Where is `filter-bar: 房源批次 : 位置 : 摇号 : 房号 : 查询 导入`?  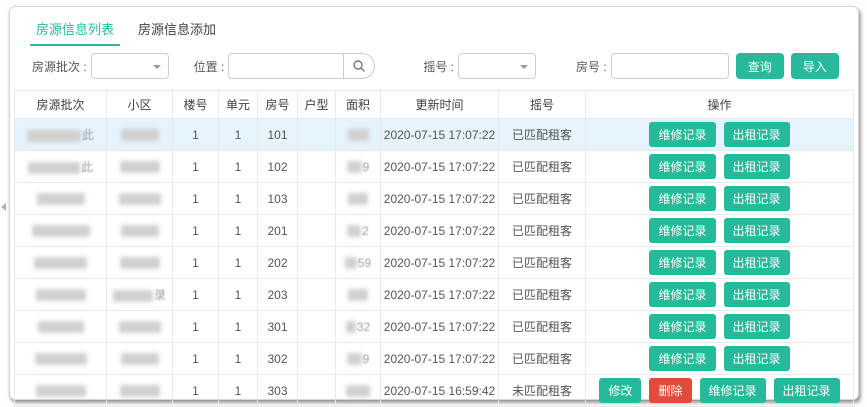 filter-bar: 房源批次 : 位置 : 摇号 : 房号 : 查询 导入 is located at coordinates (434, 66).